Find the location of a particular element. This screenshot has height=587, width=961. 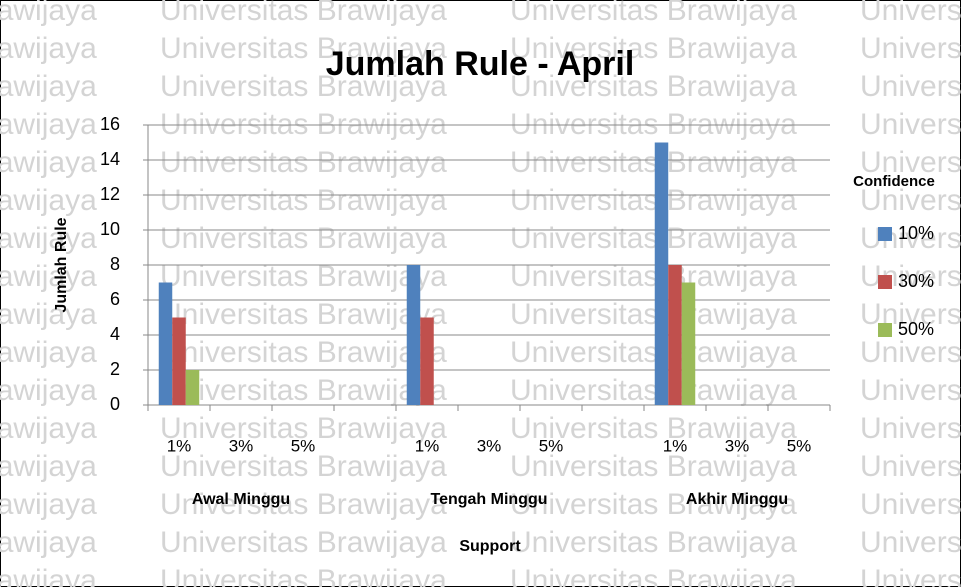

y-tick-label: 4 is located at coordinates (115, 334).